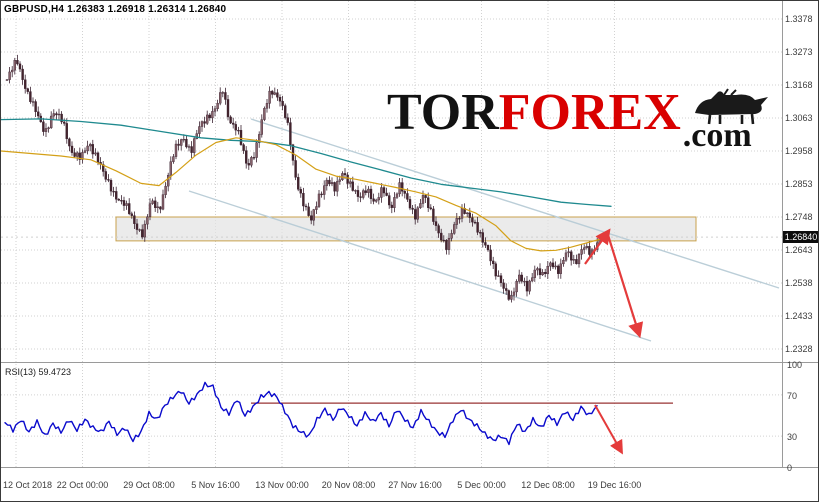  What do you see at coordinates (589, 112) in the screenshot?
I see `watermark-forex: FOREX` at bounding box center [589, 112].